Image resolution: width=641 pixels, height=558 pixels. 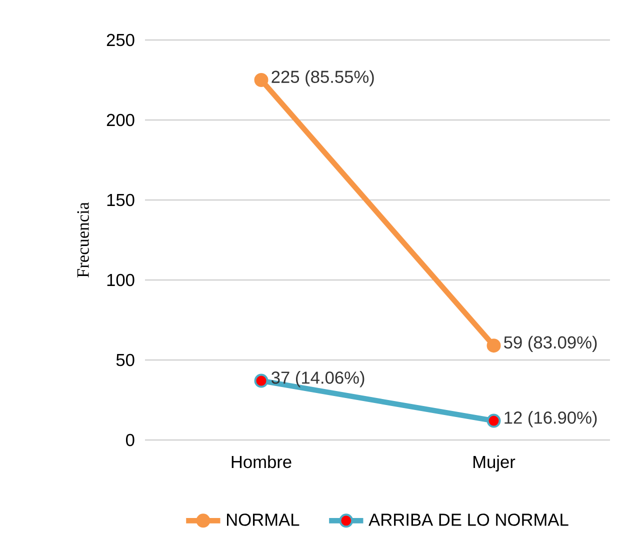 What do you see at coordinates (550, 419) in the screenshot?
I see `data-label: 12 (16.90%)` at bounding box center [550, 419].